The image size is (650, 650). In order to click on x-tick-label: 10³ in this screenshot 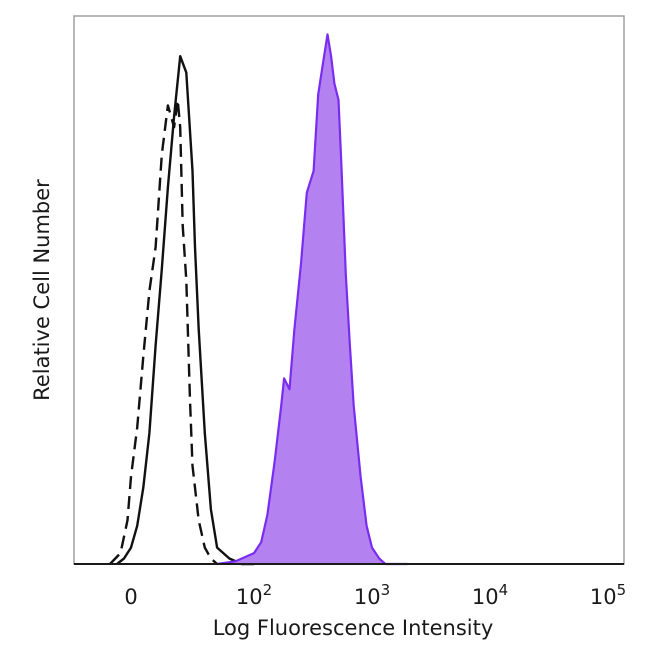, I will do `click(372, 595)`.